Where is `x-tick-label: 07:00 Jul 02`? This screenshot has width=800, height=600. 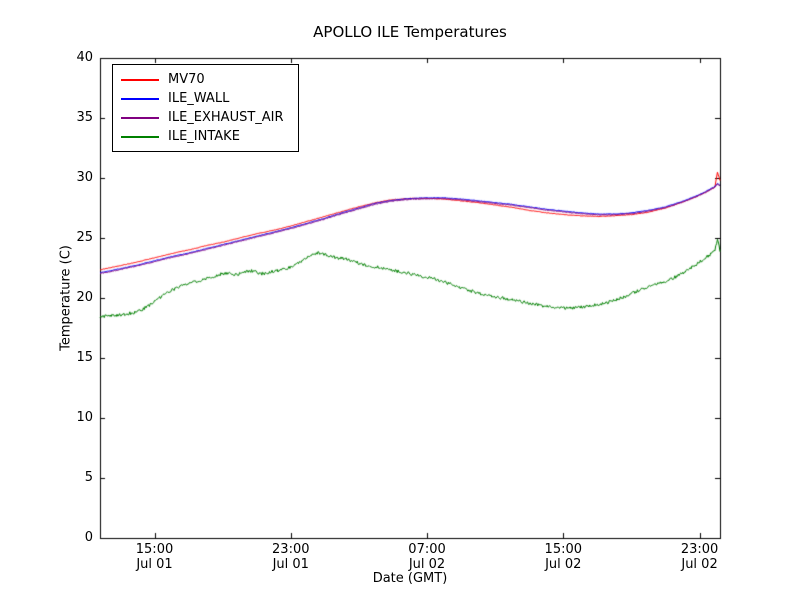 x-tick-label: 07:00 Jul 02 is located at coordinates (426, 557).